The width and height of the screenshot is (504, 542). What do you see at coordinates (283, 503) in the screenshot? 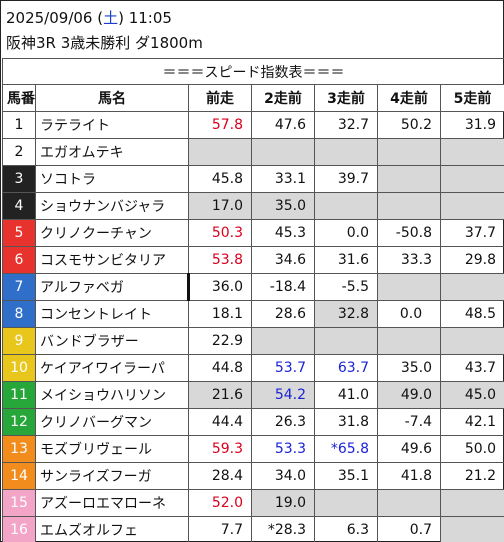
I see `speed-value-2-races-ago: 19.0` at bounding box center [283, 503].